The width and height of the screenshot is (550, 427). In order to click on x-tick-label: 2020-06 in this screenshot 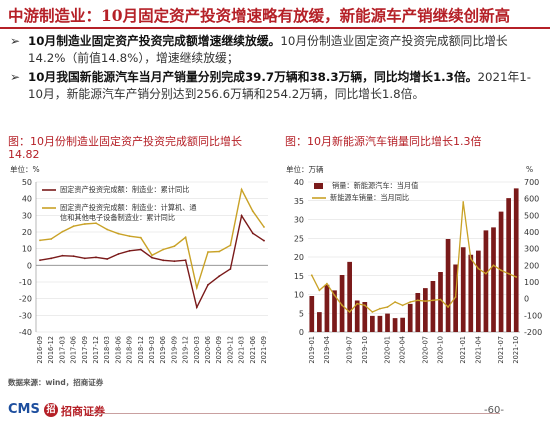, I will do `click(208, 350)`.